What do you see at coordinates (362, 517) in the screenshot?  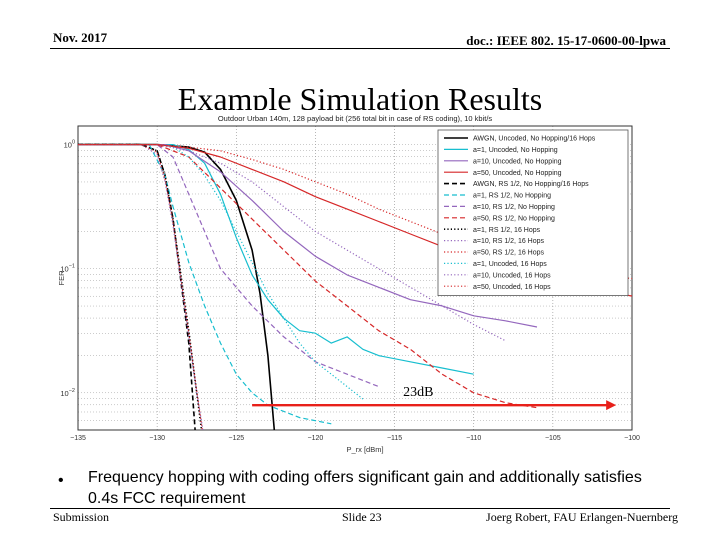 I see `footer-slide-number: Slide 23` at bounding box center [362, 517].